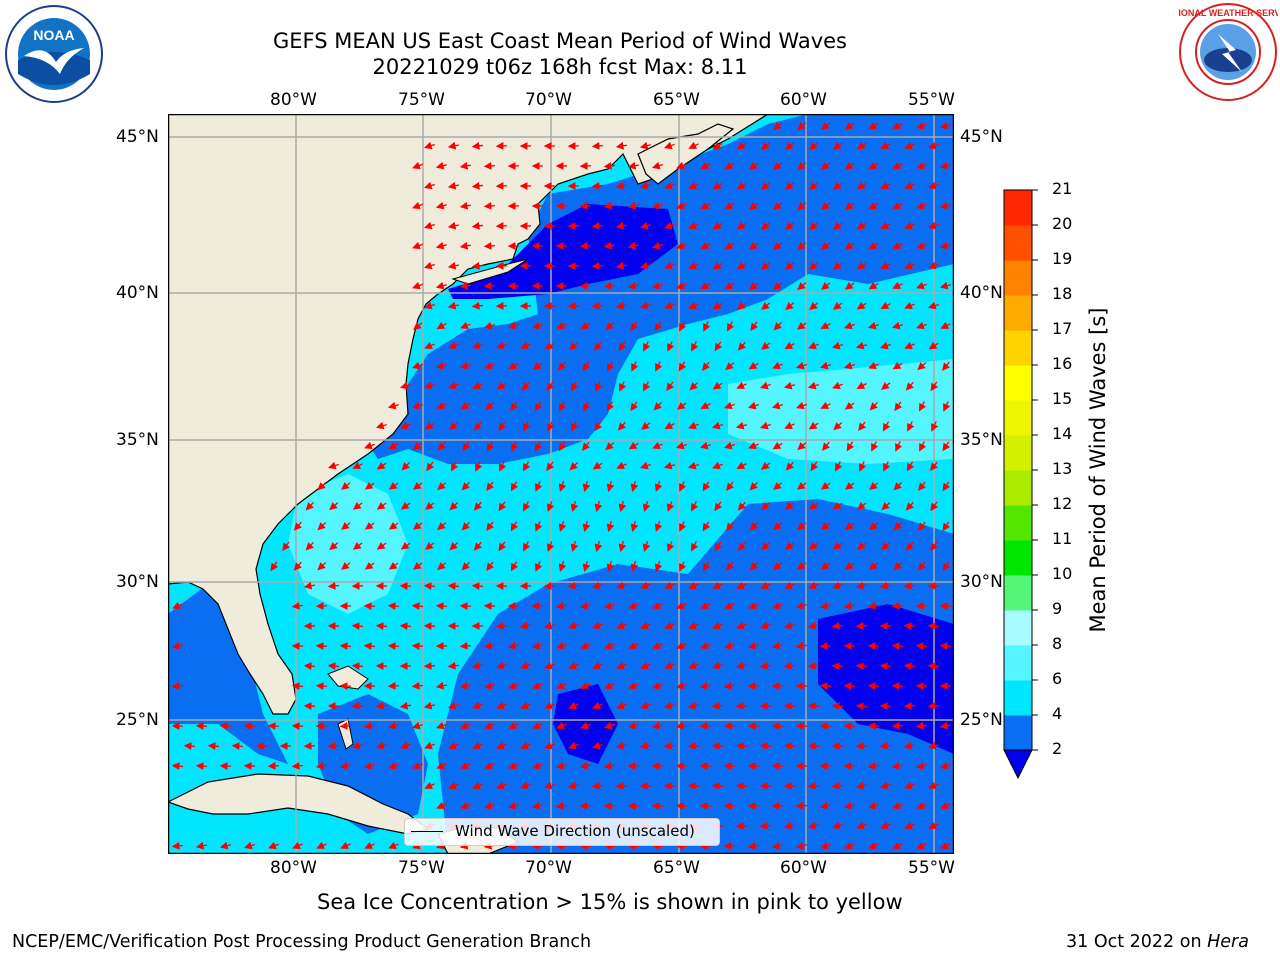 The height and width of the screenshot is (960, 1280). Describe the element at coordinates (1020, 484) in the screenshot. I see `colorbar` at that location.